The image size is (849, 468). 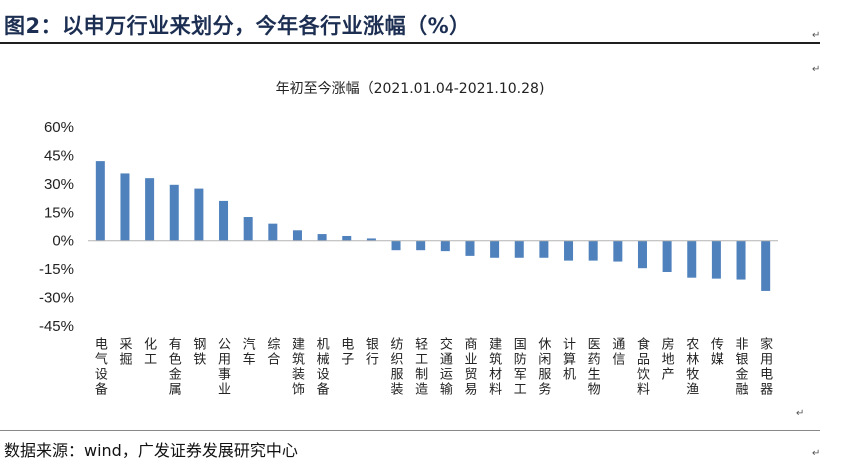 I want to click on category-label: 电子, so click(x=346, y=352).